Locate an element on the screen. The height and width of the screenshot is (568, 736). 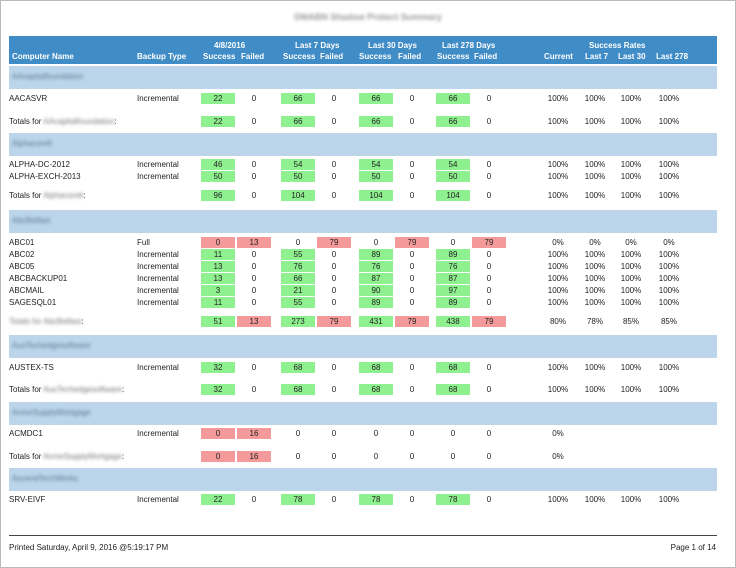
report-title: DMABN Shadow Protect Summary is located at coordinates (368, 17).